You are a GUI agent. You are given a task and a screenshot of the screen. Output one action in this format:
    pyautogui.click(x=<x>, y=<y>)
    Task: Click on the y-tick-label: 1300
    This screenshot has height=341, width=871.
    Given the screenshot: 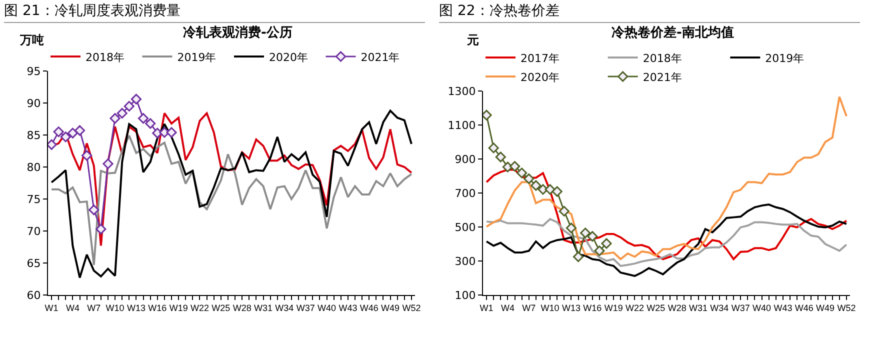 What is the action you would take?
    pyautogui.click(x=462, y=91)
    